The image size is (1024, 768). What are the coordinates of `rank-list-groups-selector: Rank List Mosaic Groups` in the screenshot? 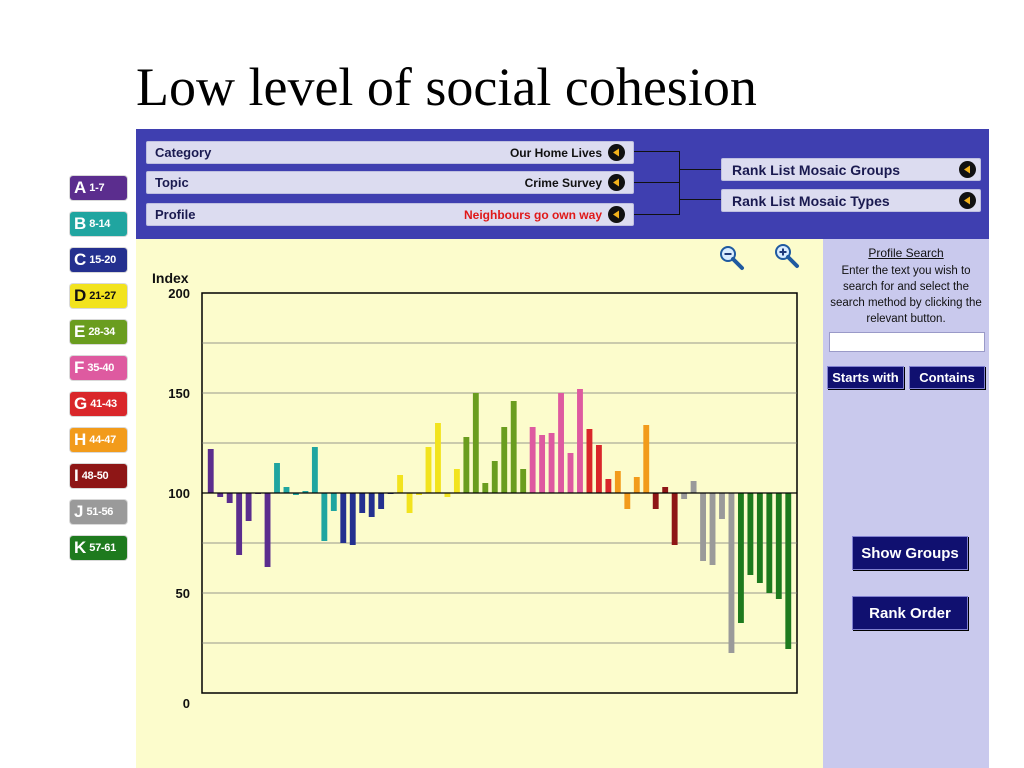 It's located at (851, 169).